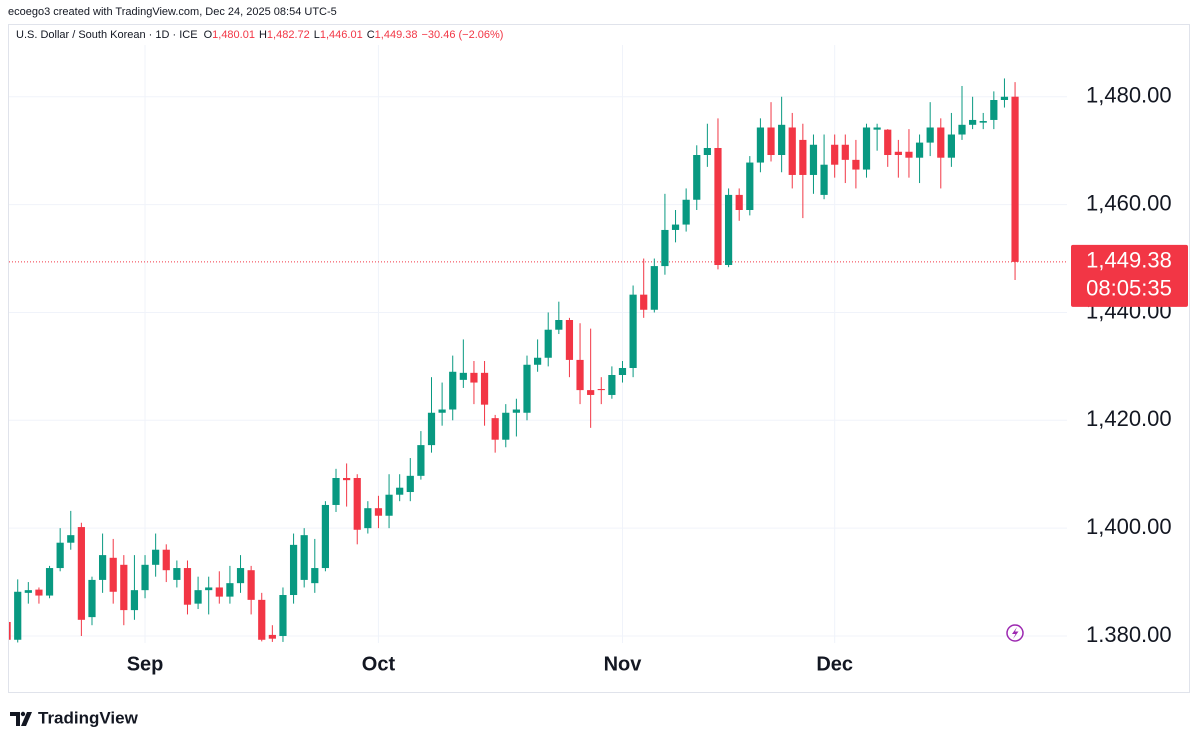 Image resolution: width=1200 pixels, height=744 pixels. Describe the element at coordinates (1129, 418) in the screenshot. I see `y-tick-label: 1,420.00` at that location.